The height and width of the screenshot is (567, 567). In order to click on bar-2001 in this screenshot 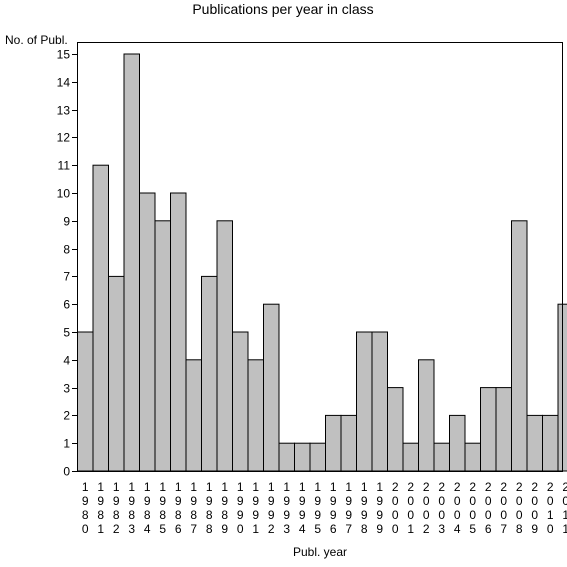, I will do `click(410, 457)`.